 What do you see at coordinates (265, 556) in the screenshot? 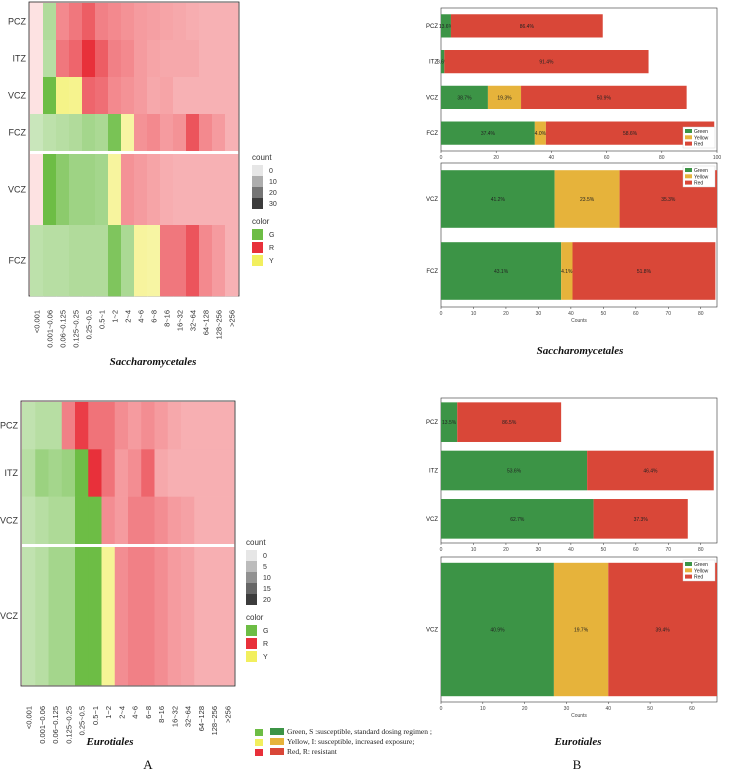
I see `legend-count-label: 0` at bounding box center [265, 556].